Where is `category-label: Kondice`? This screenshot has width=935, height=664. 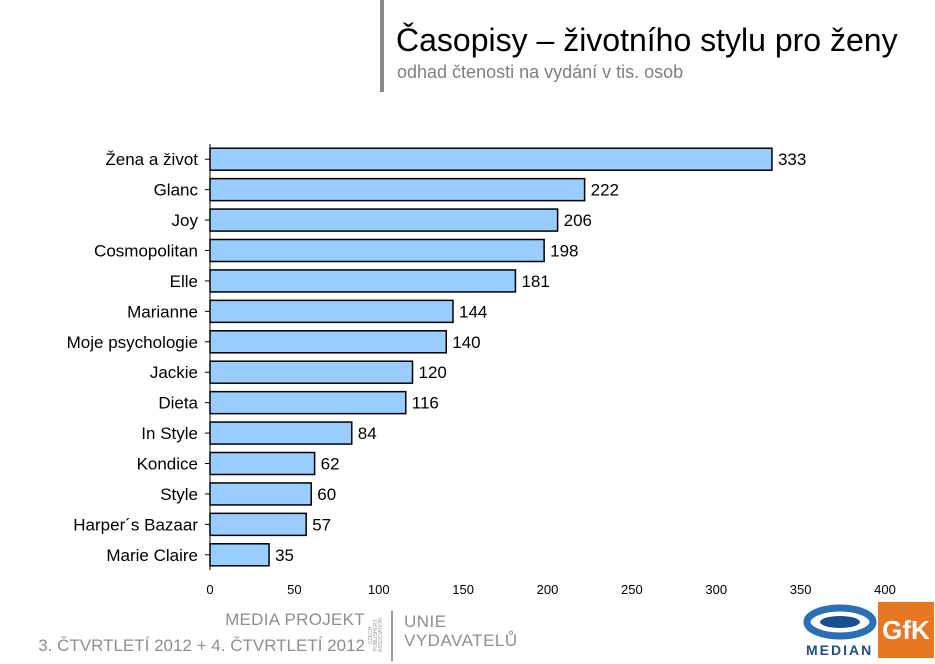 category-label: Kondice is located at coordinates (167, 464).